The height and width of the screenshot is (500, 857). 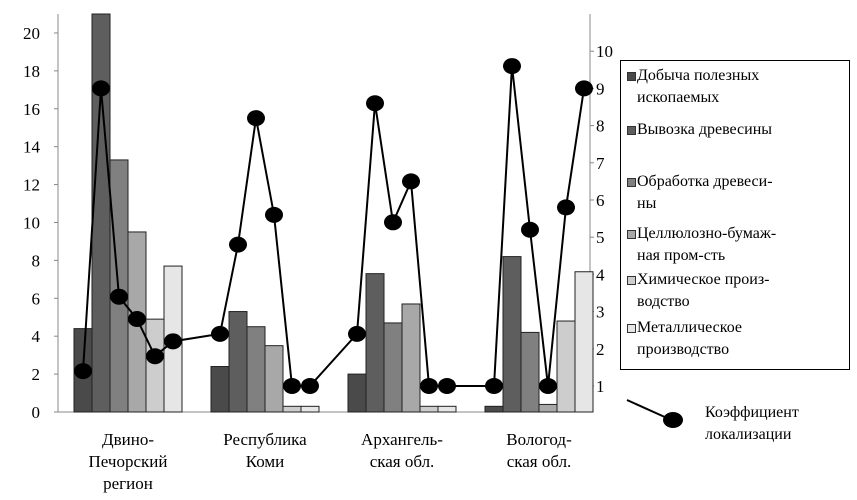 What do you see at coordinates (600, 349) in the screenshot?
I see `y-tick-right-label: 2` at bounding box center [600, 349].